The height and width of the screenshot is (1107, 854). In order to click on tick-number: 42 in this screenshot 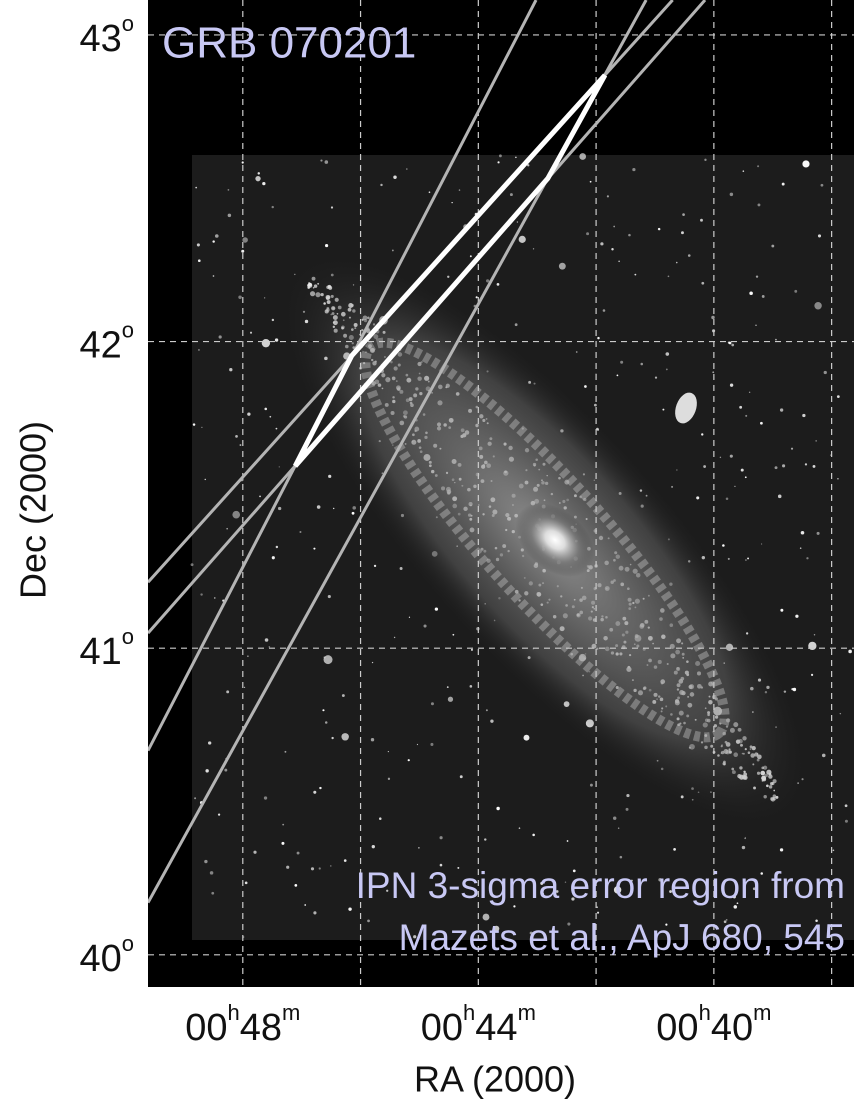, I will do `click(100, 346)`.